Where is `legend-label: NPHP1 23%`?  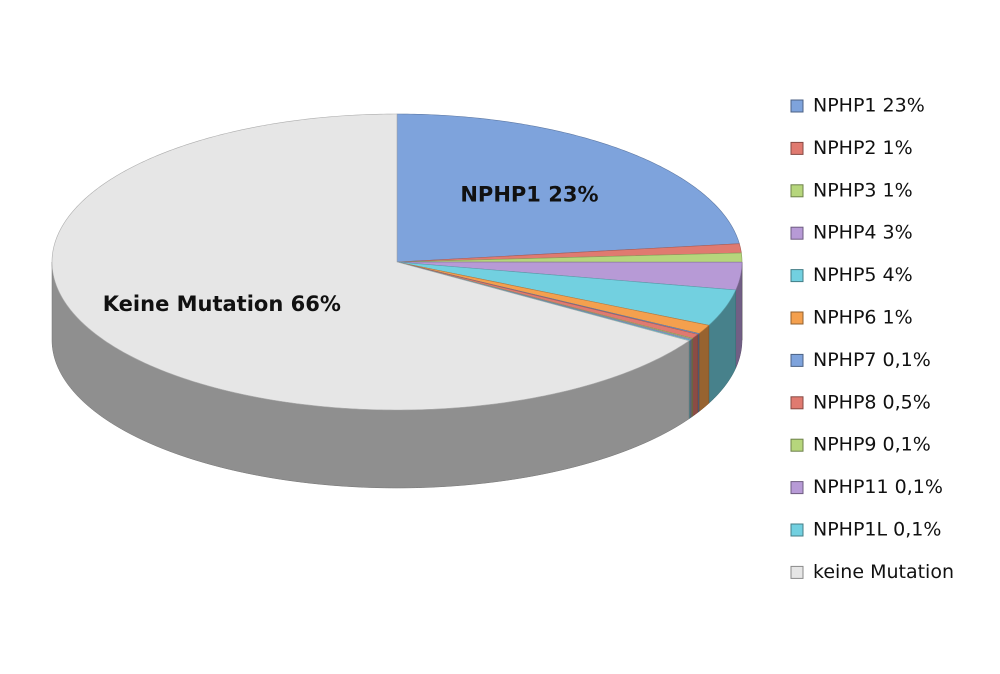
legend-label: NPHP1 23% is located at coordinates (869, 106).